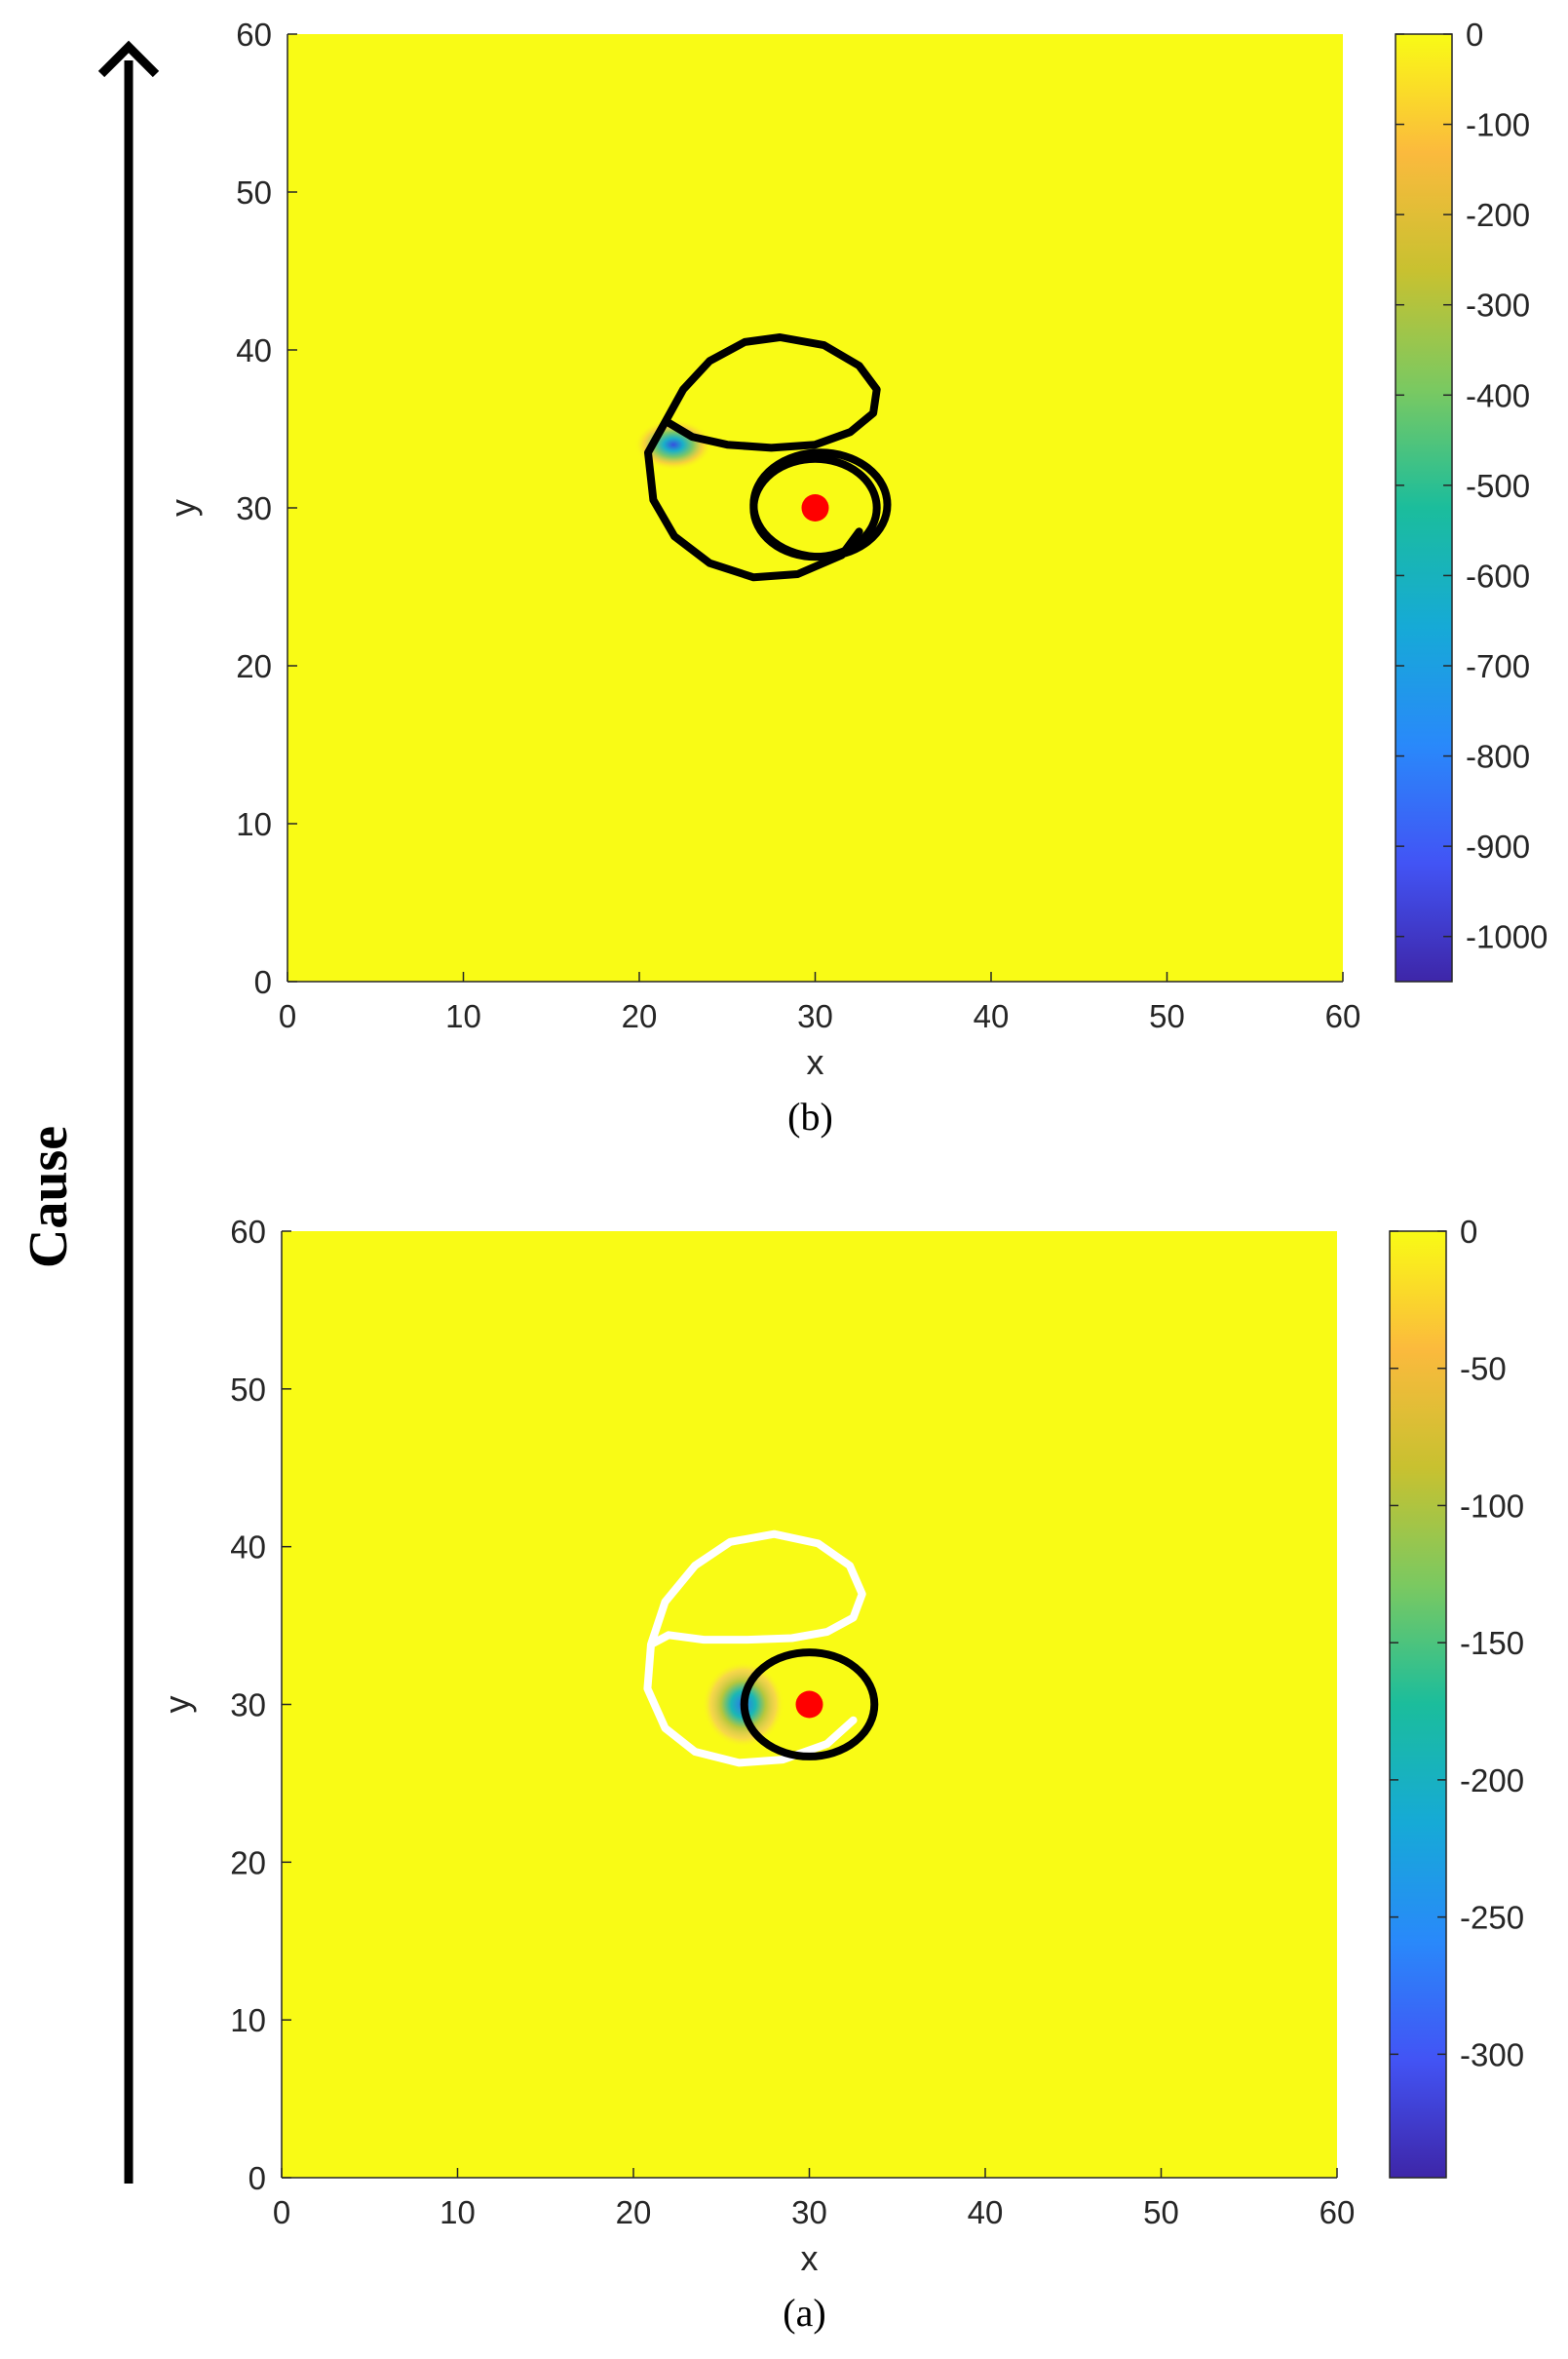  I want to click on colorbar-tick-label: -50, so click(1483, 1369).